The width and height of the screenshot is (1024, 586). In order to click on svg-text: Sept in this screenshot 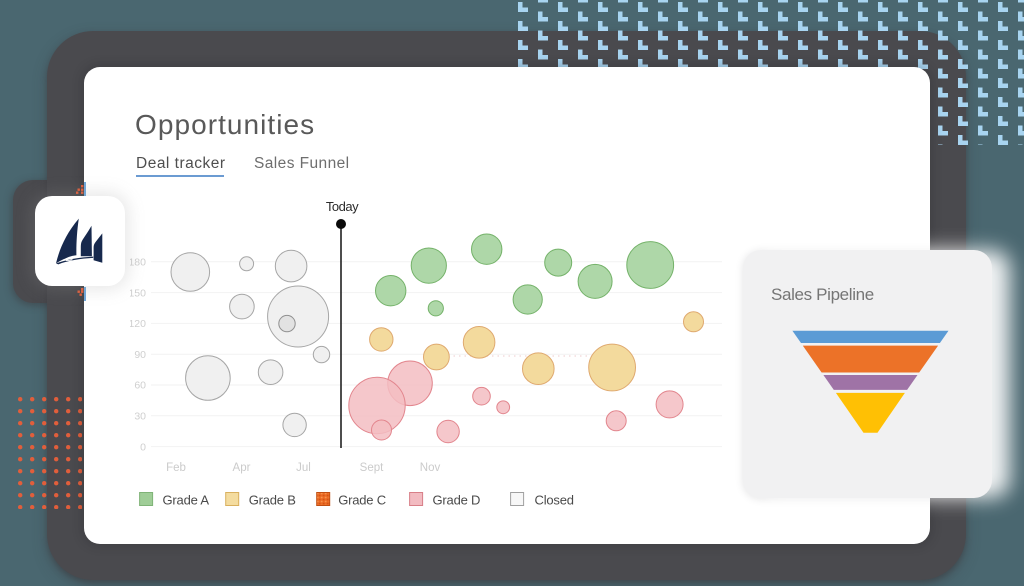, I will do `click(372, 468)`.